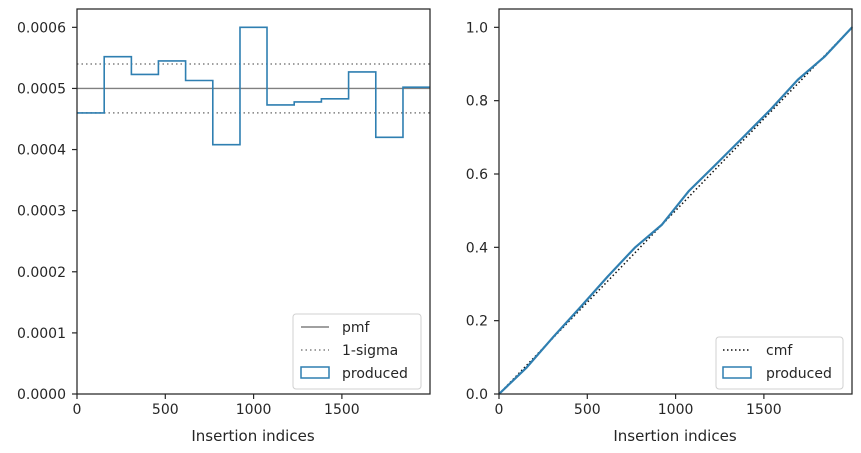 The image size is (861, 453). I want to click on left-x-tick-label: 500, so click(165, 410).